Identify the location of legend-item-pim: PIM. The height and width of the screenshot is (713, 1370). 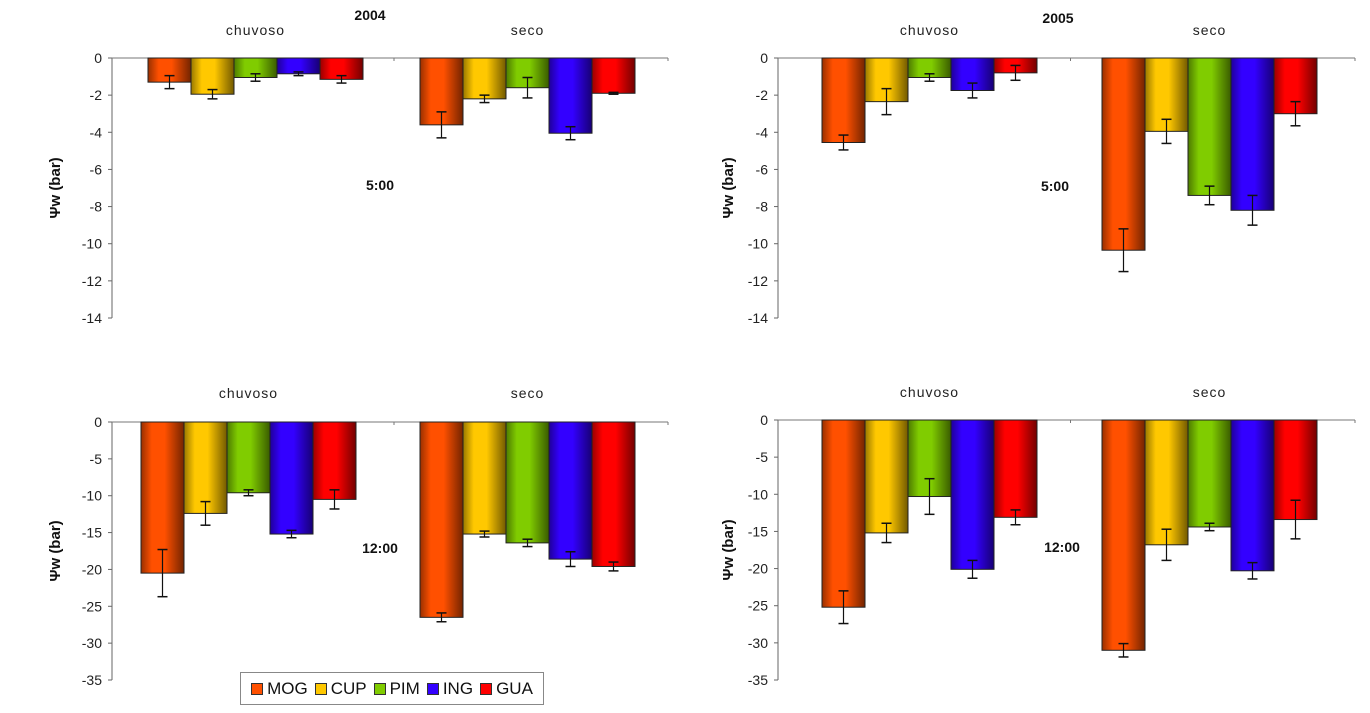
(396, 688).